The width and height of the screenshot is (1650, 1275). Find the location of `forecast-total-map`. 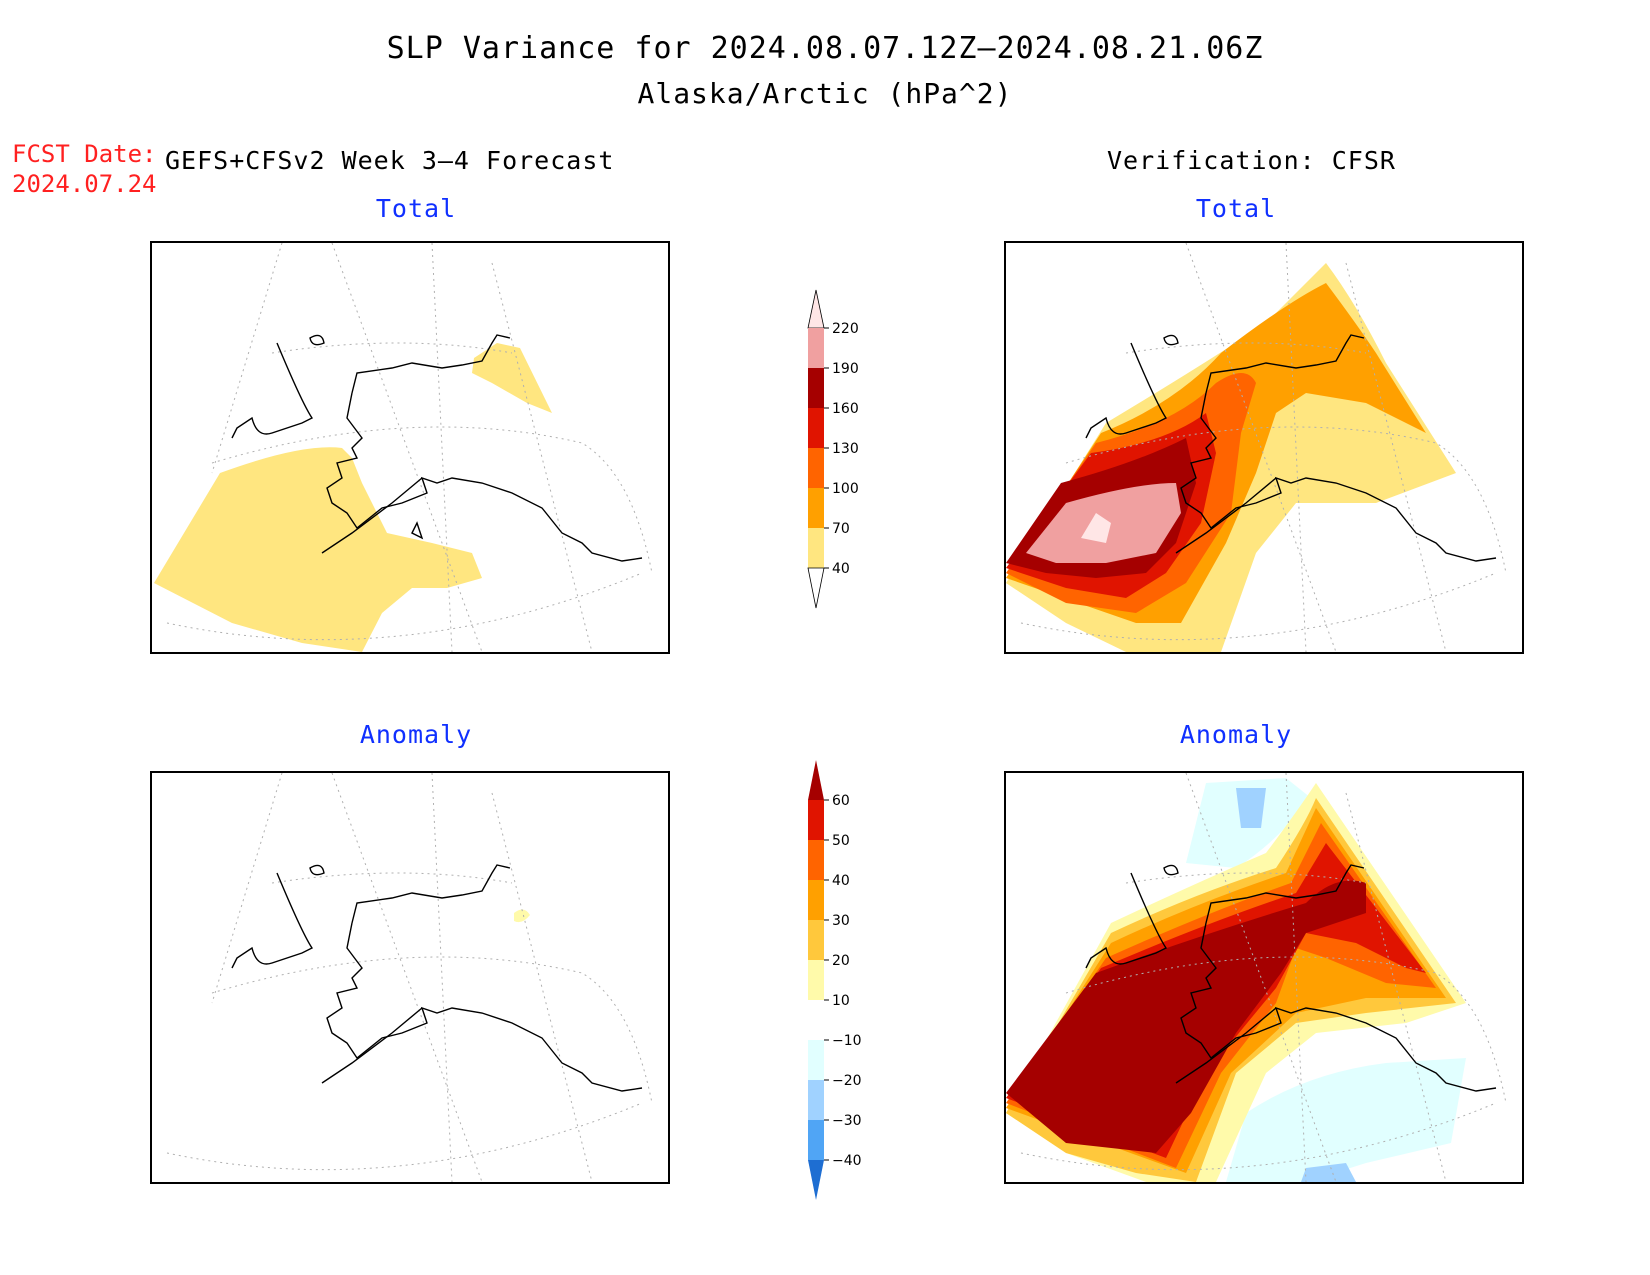

forecast-total-map is located at coordinates (410, 447).